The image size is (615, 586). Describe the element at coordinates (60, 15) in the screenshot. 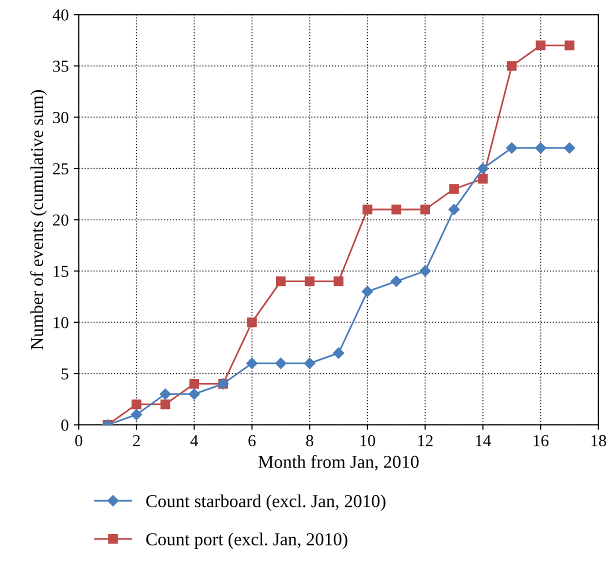

I see `y-tick-label: 40` at that location.